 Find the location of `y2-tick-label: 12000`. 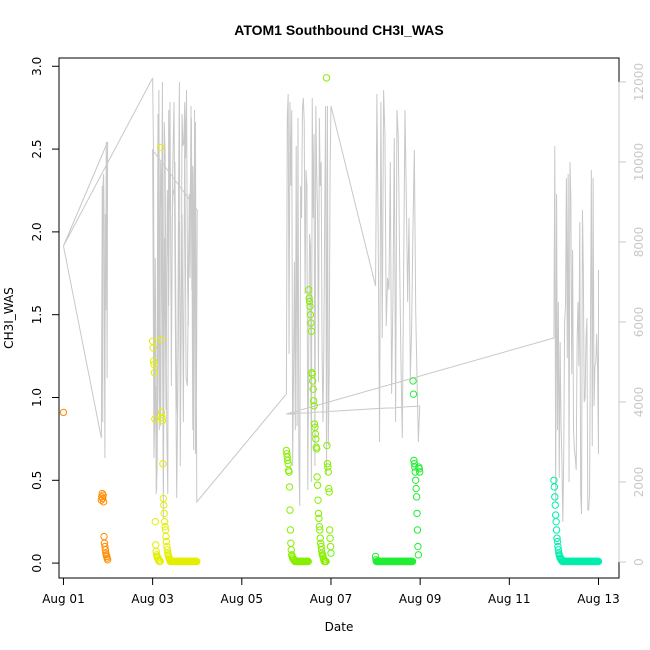

y2-tick-label: 12000 is located at coordinates (639, 82).